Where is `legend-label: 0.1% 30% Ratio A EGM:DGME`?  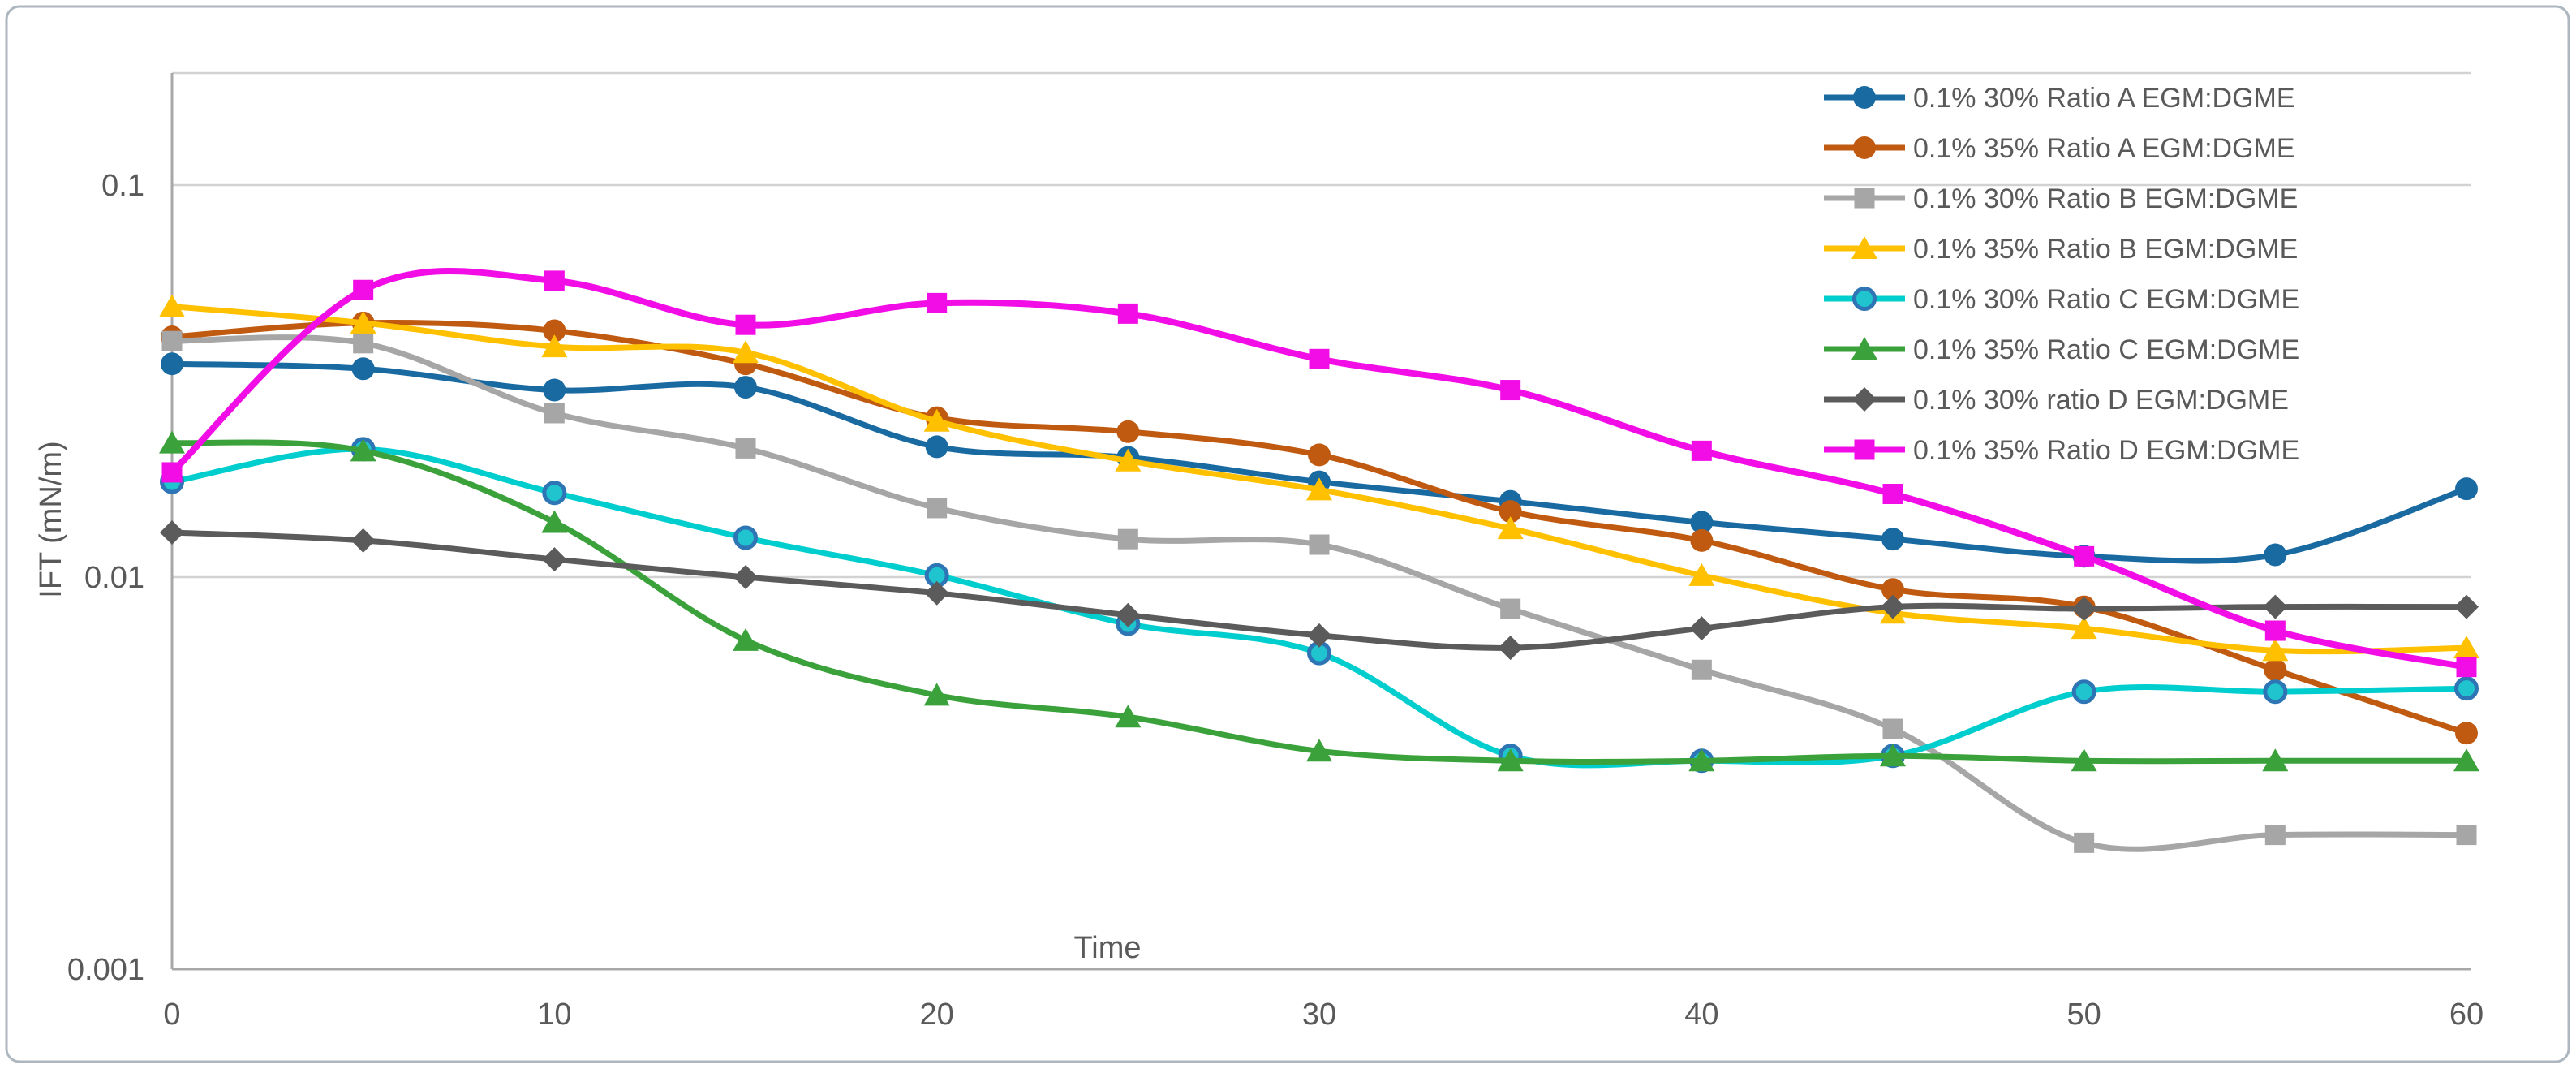
legend-label: 0.1% 30% Ratio A EGM:DGME is located at coordinates (2104, 98).